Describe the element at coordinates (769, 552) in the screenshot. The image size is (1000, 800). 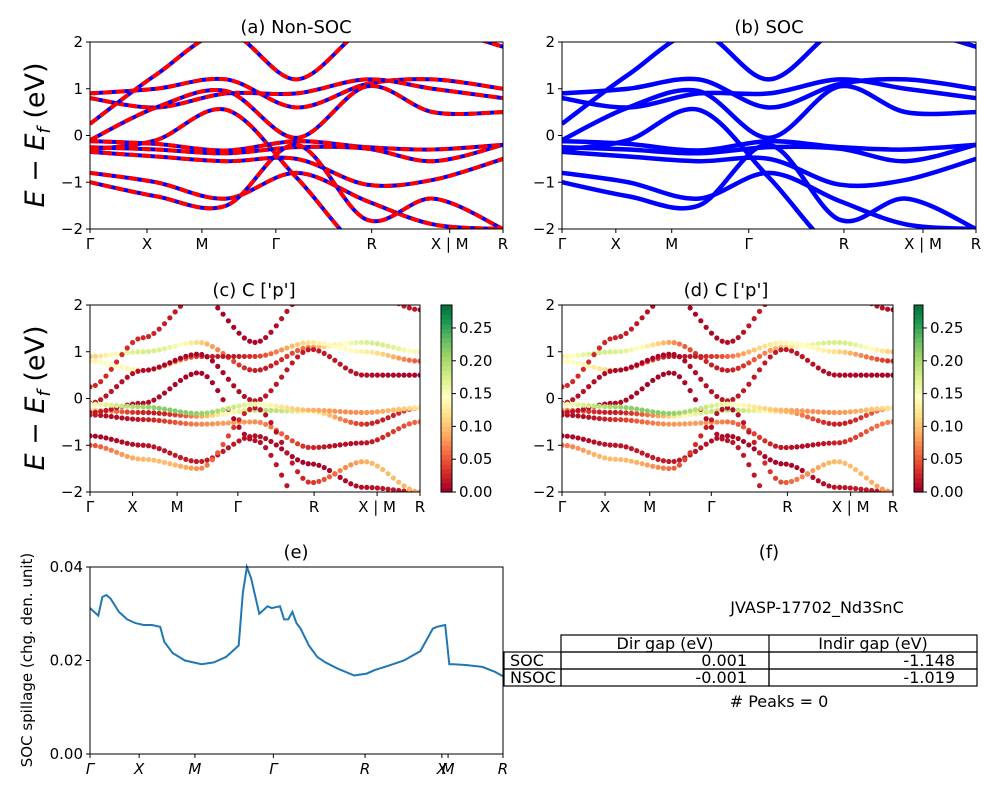
I see `panel-f-title: (f)` at that location.